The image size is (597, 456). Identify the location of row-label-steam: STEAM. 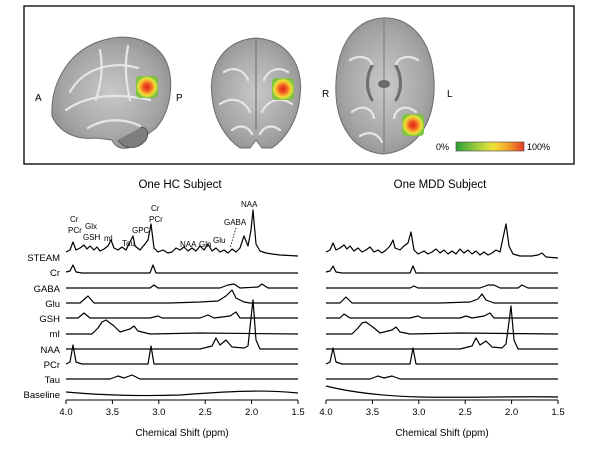
(43, 258).